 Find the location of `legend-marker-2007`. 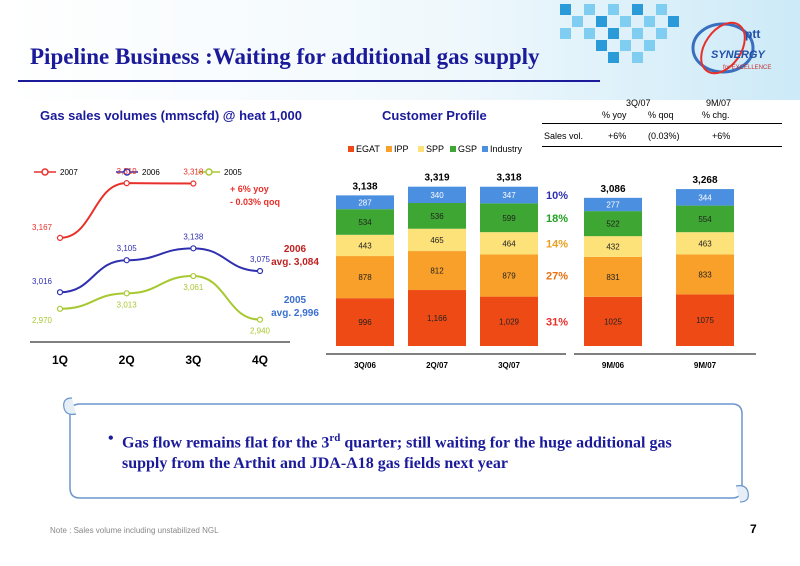

legend-marker-2007 is located at coordinates (45, 172).